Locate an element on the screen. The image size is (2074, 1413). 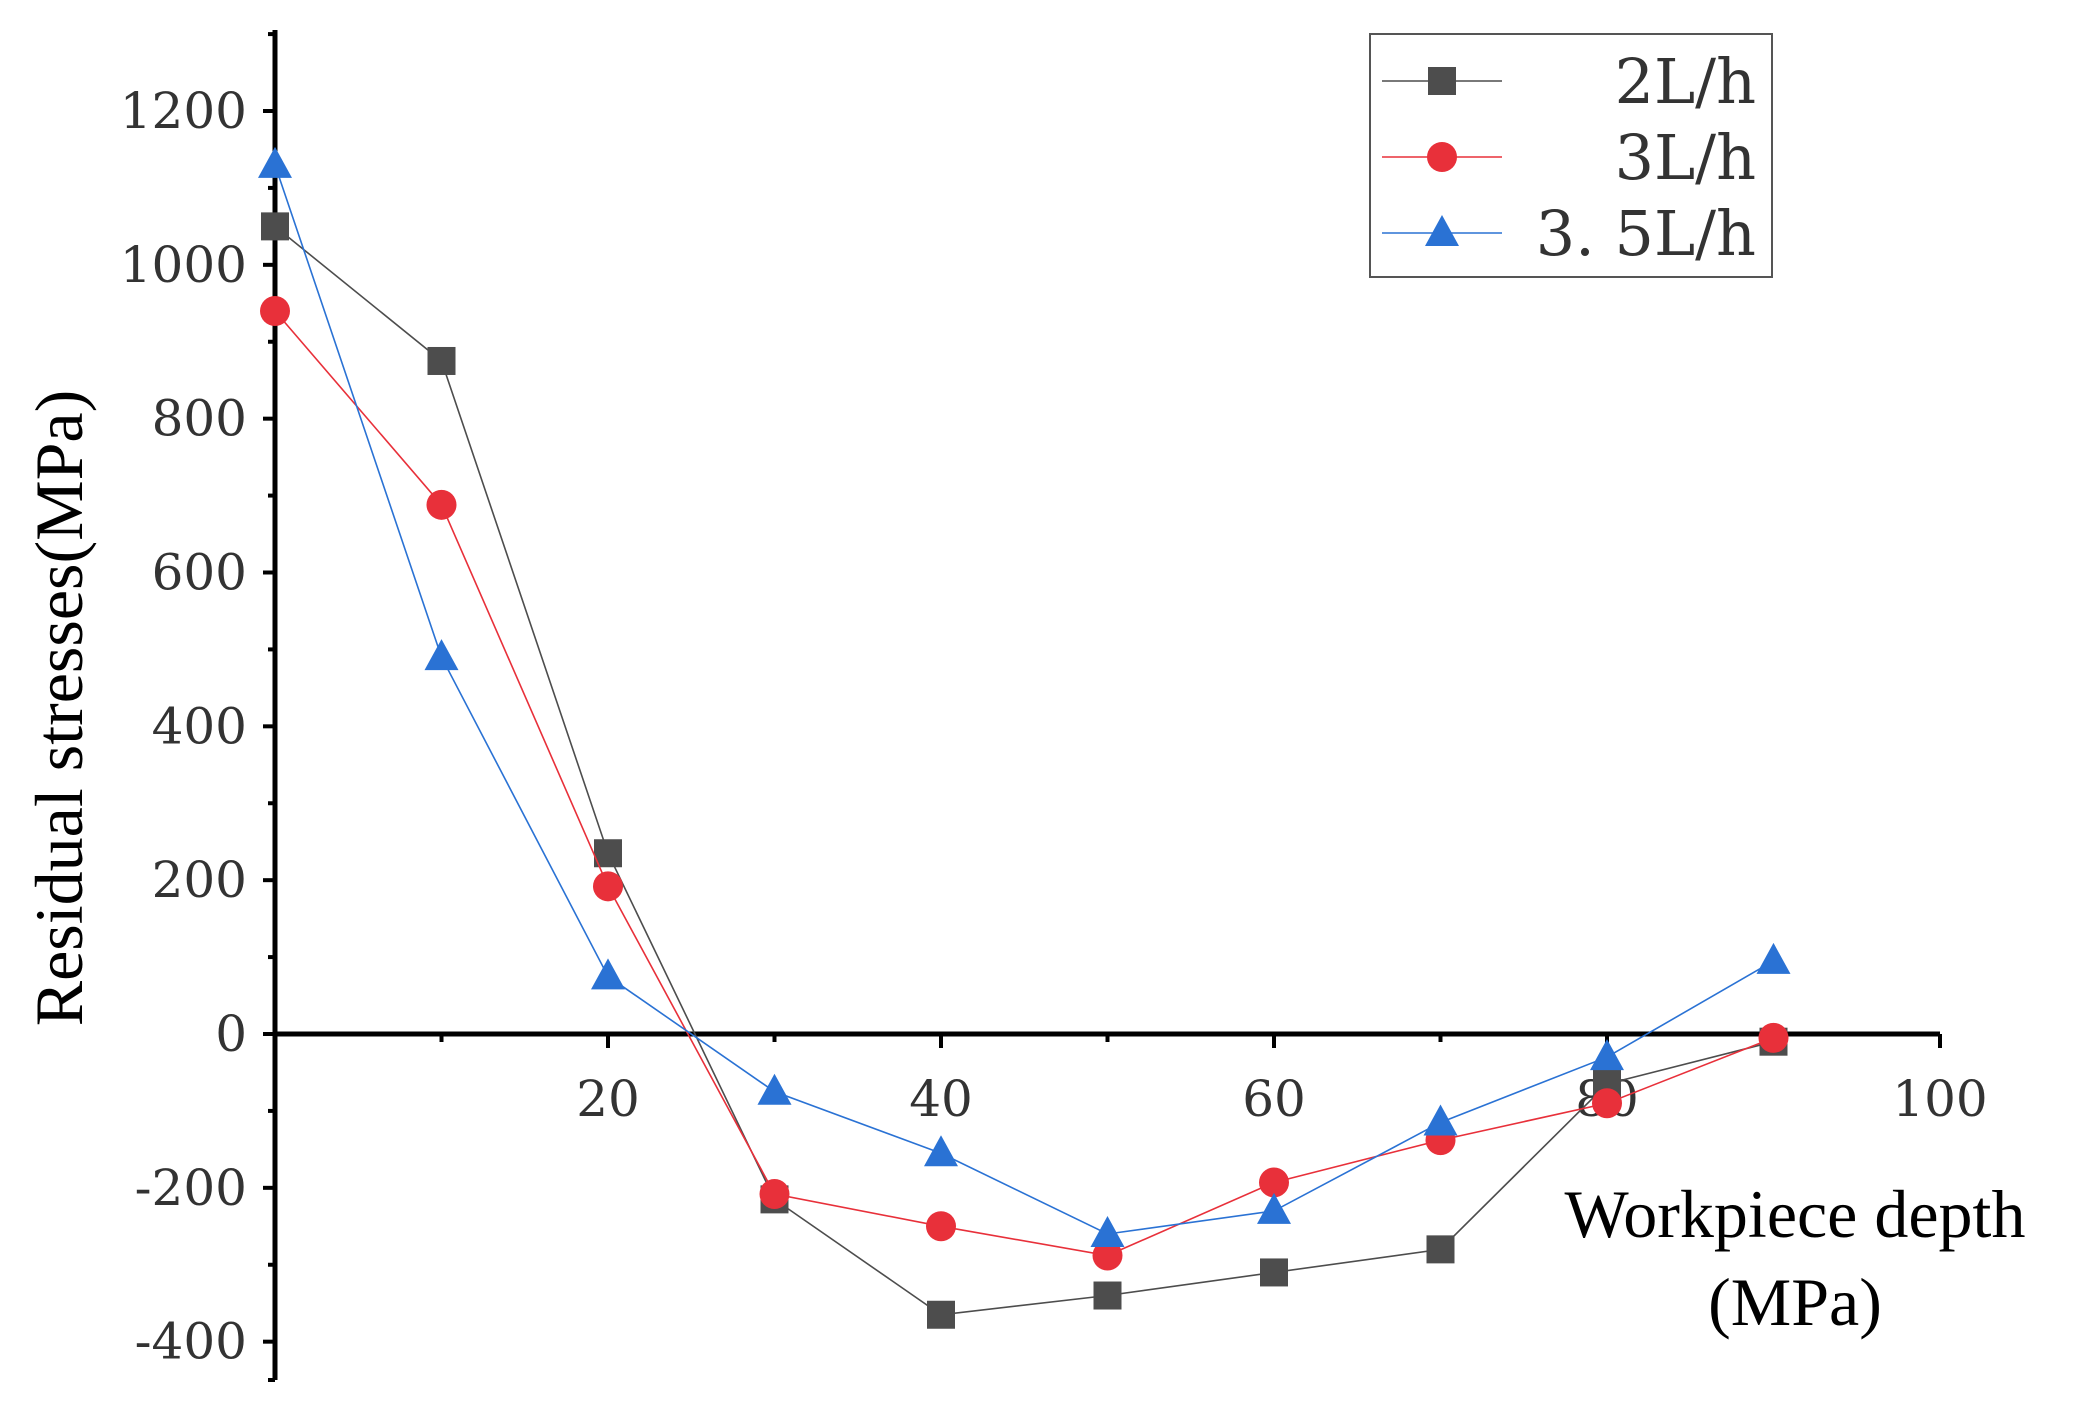
y-tick-label: 400 is located at coordinates (199, 726).